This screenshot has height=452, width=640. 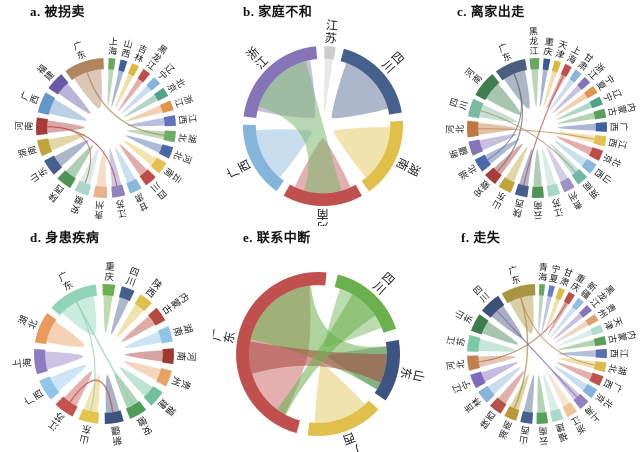 I want to click on province-label: 江西, so click(x=617, y=143).